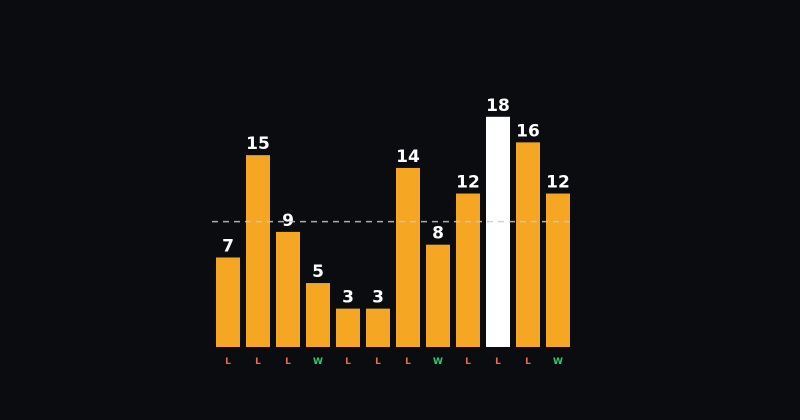  What do you see at coordinates (498, 231) in the screenshot?
I see `bar-highlighted` at bounding box center [498, 231].